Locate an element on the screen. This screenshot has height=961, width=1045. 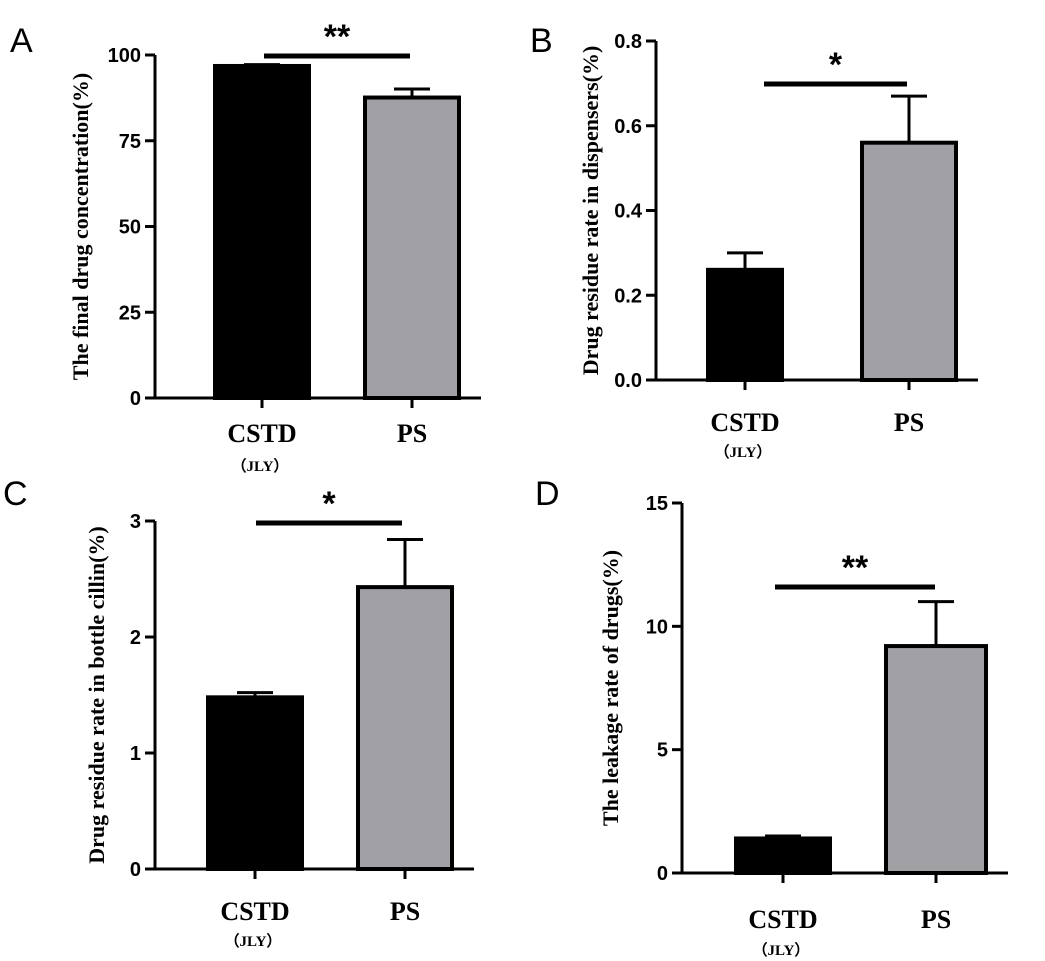
y-axis-title: Drug residue rate in dispensers(%) is located at coordinates (590, 211).